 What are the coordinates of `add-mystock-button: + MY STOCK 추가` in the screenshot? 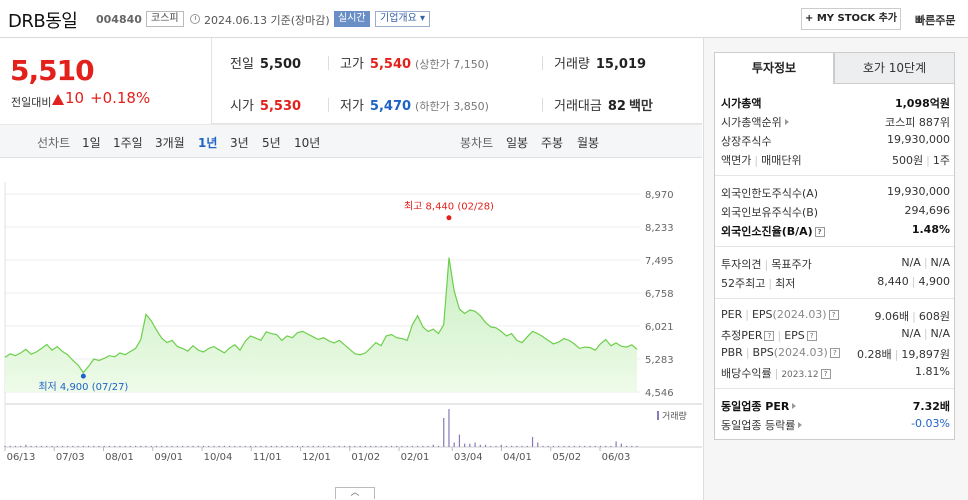 It's located at (851, 19).